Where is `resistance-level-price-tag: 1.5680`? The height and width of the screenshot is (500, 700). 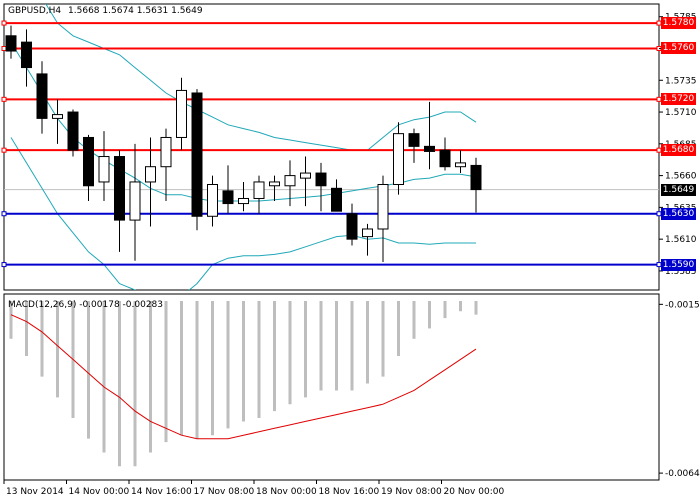 resistance-level-price-tag: 1.5680 is located at coordinates (678, 150).